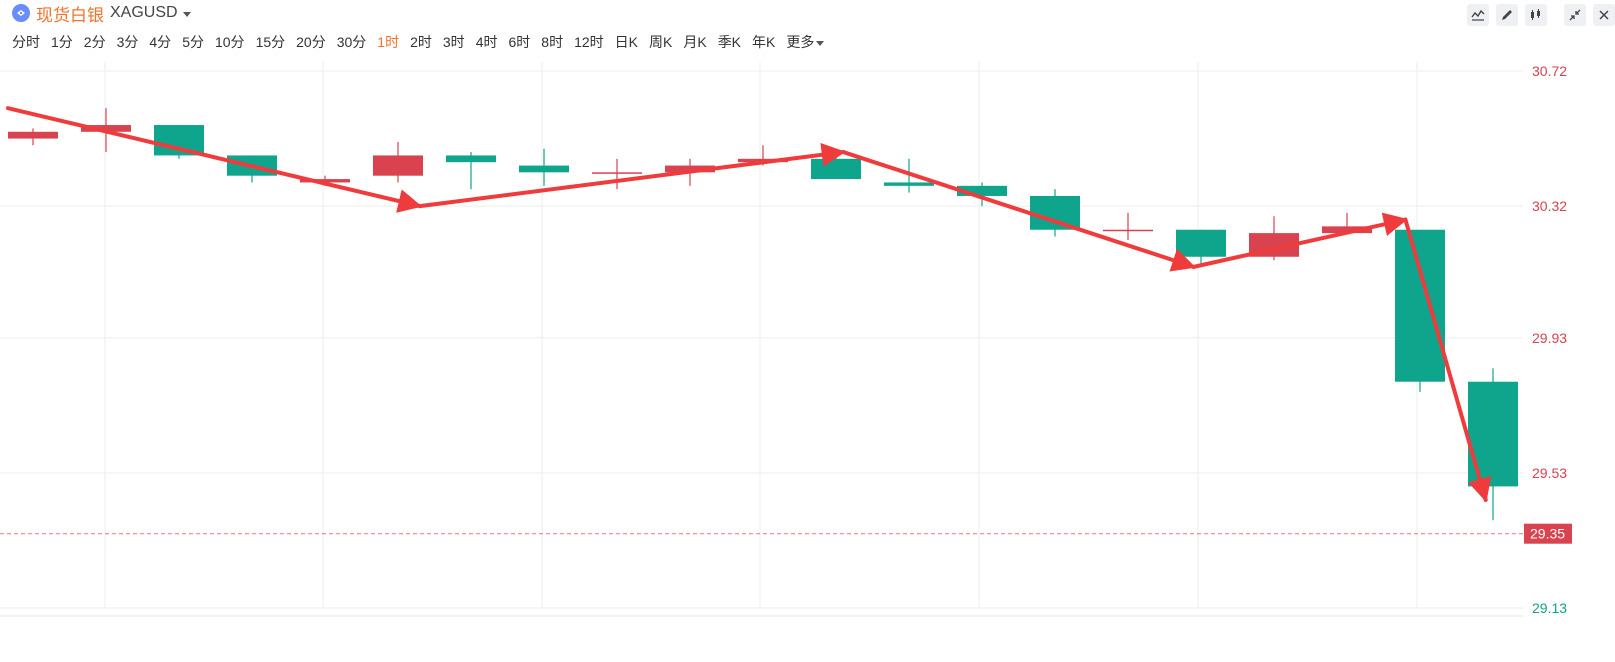 This screenshot has height=662, width=1615. I want to click on close-icon, so click(1604, 15).